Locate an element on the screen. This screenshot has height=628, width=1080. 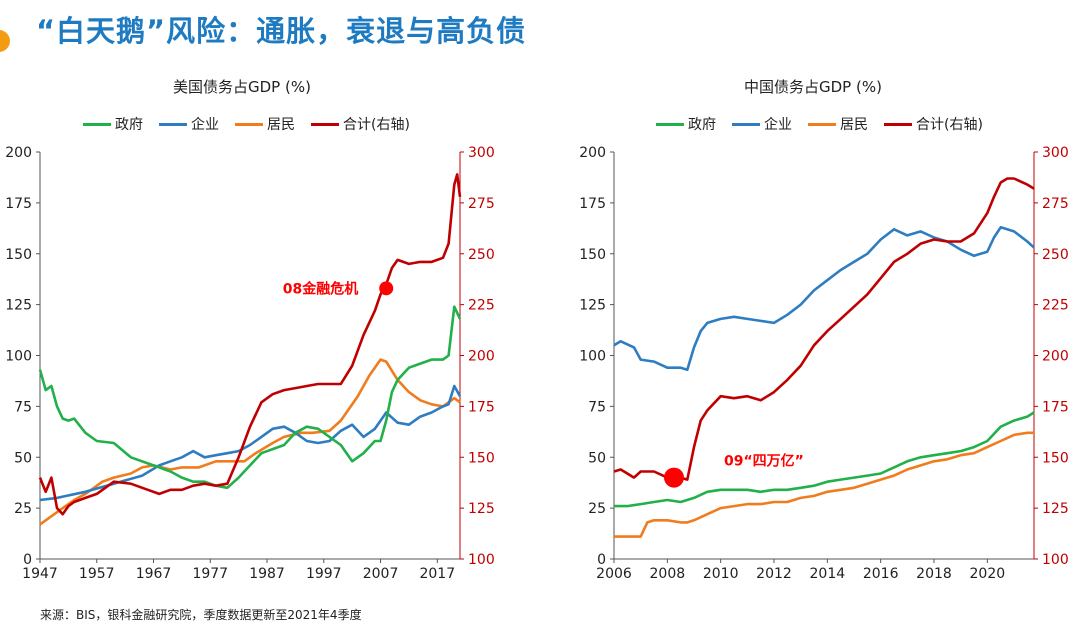
us-ytick-label: 25 is located at coordinates (23, 509).